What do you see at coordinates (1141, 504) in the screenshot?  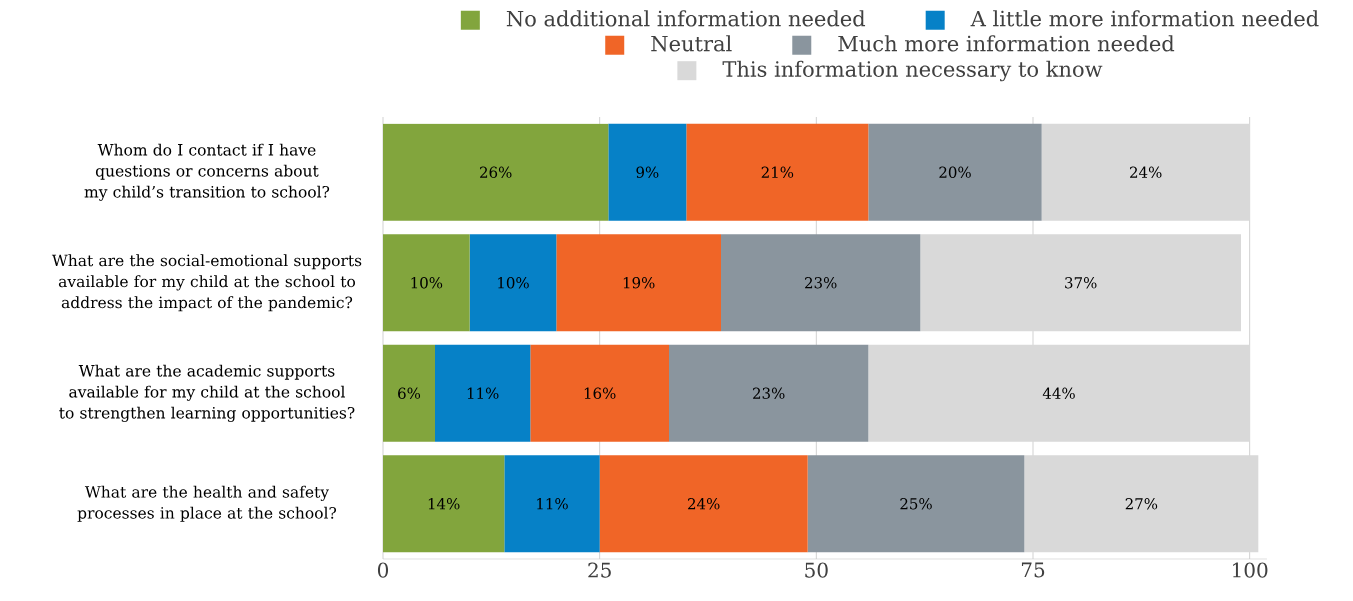 I see `data-label: 27%` at bounding box center [1141, 504].